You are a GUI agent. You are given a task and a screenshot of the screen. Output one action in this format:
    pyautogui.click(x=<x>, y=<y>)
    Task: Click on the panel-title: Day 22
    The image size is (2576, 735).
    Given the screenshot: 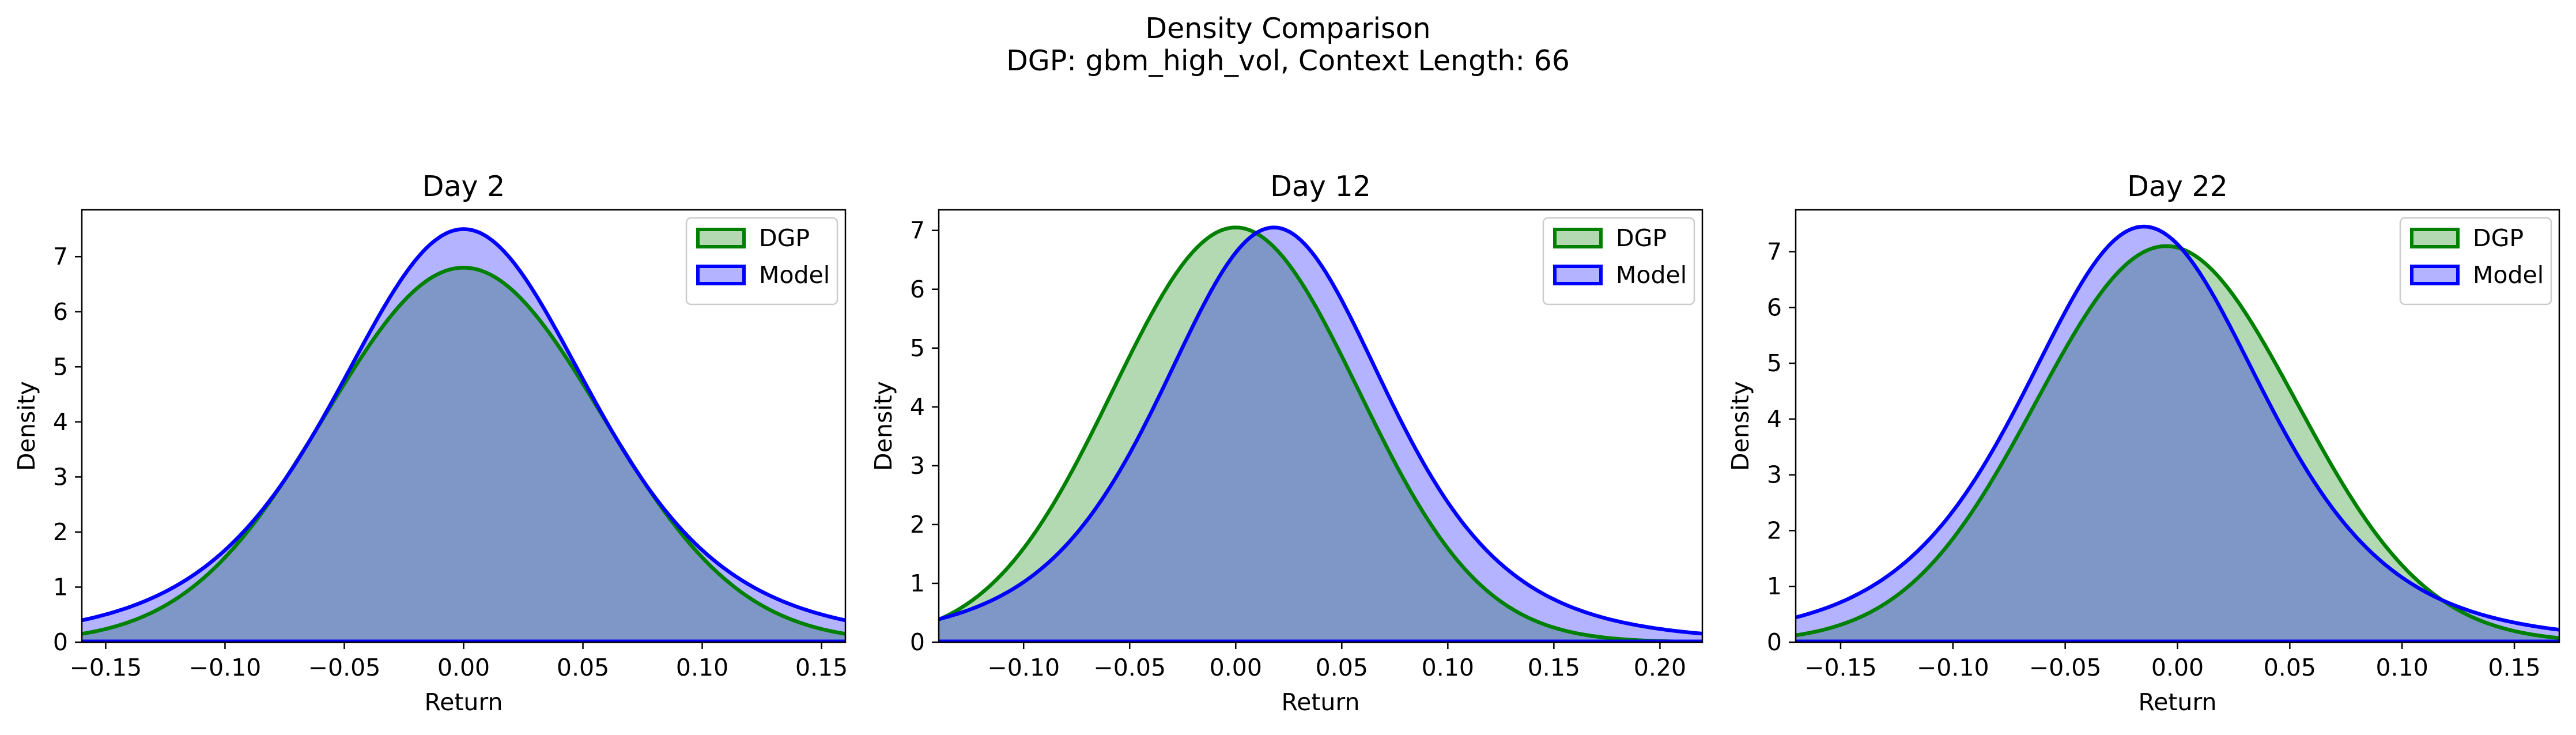 What is the action you would take?
    pyautogui.click(x=2177, y=186)
    